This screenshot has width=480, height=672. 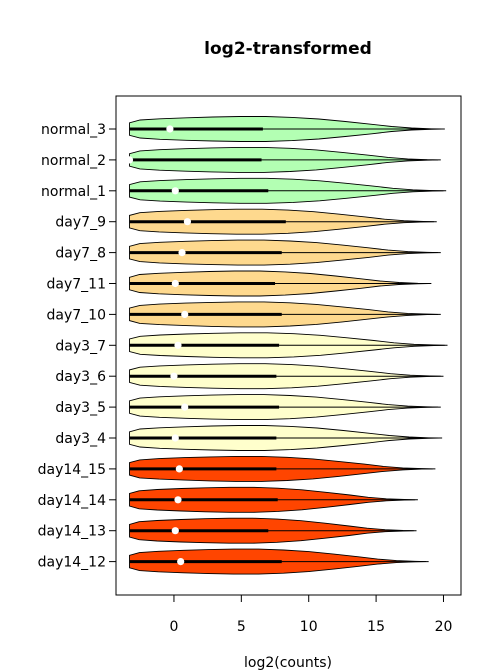 What do you see at coordinates (72, 470) in the screenshot?
I see `y-tick-label: day14_15` at bounding box center [72, 470].